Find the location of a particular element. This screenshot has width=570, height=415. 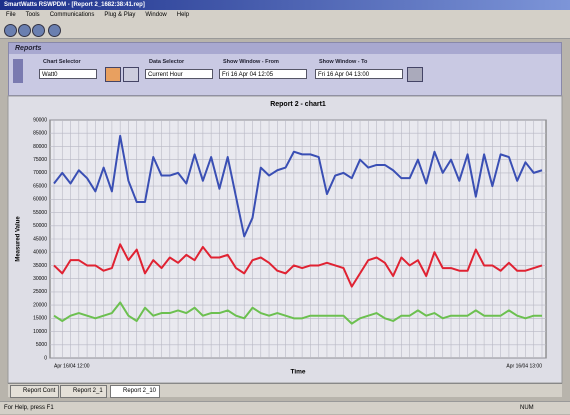

y-tick-label: 25000 is located at coordinates (40, 292).